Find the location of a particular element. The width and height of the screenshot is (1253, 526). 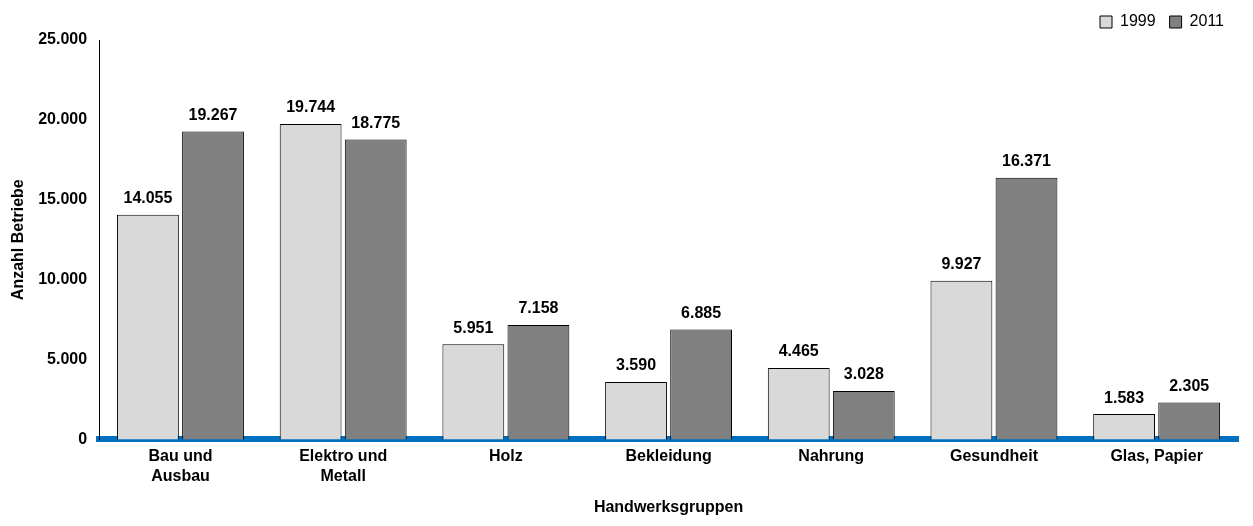

y-tick-label: 25.000 is located at coordinates (63, 39).